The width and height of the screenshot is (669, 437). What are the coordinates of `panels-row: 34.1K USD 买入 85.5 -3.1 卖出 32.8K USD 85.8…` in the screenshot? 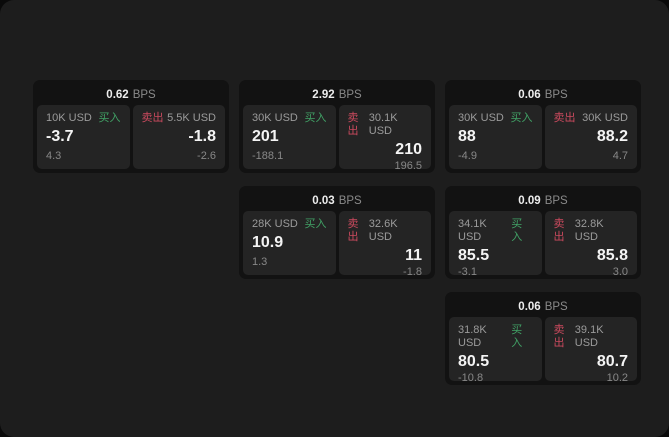 It's located at (543, 244).